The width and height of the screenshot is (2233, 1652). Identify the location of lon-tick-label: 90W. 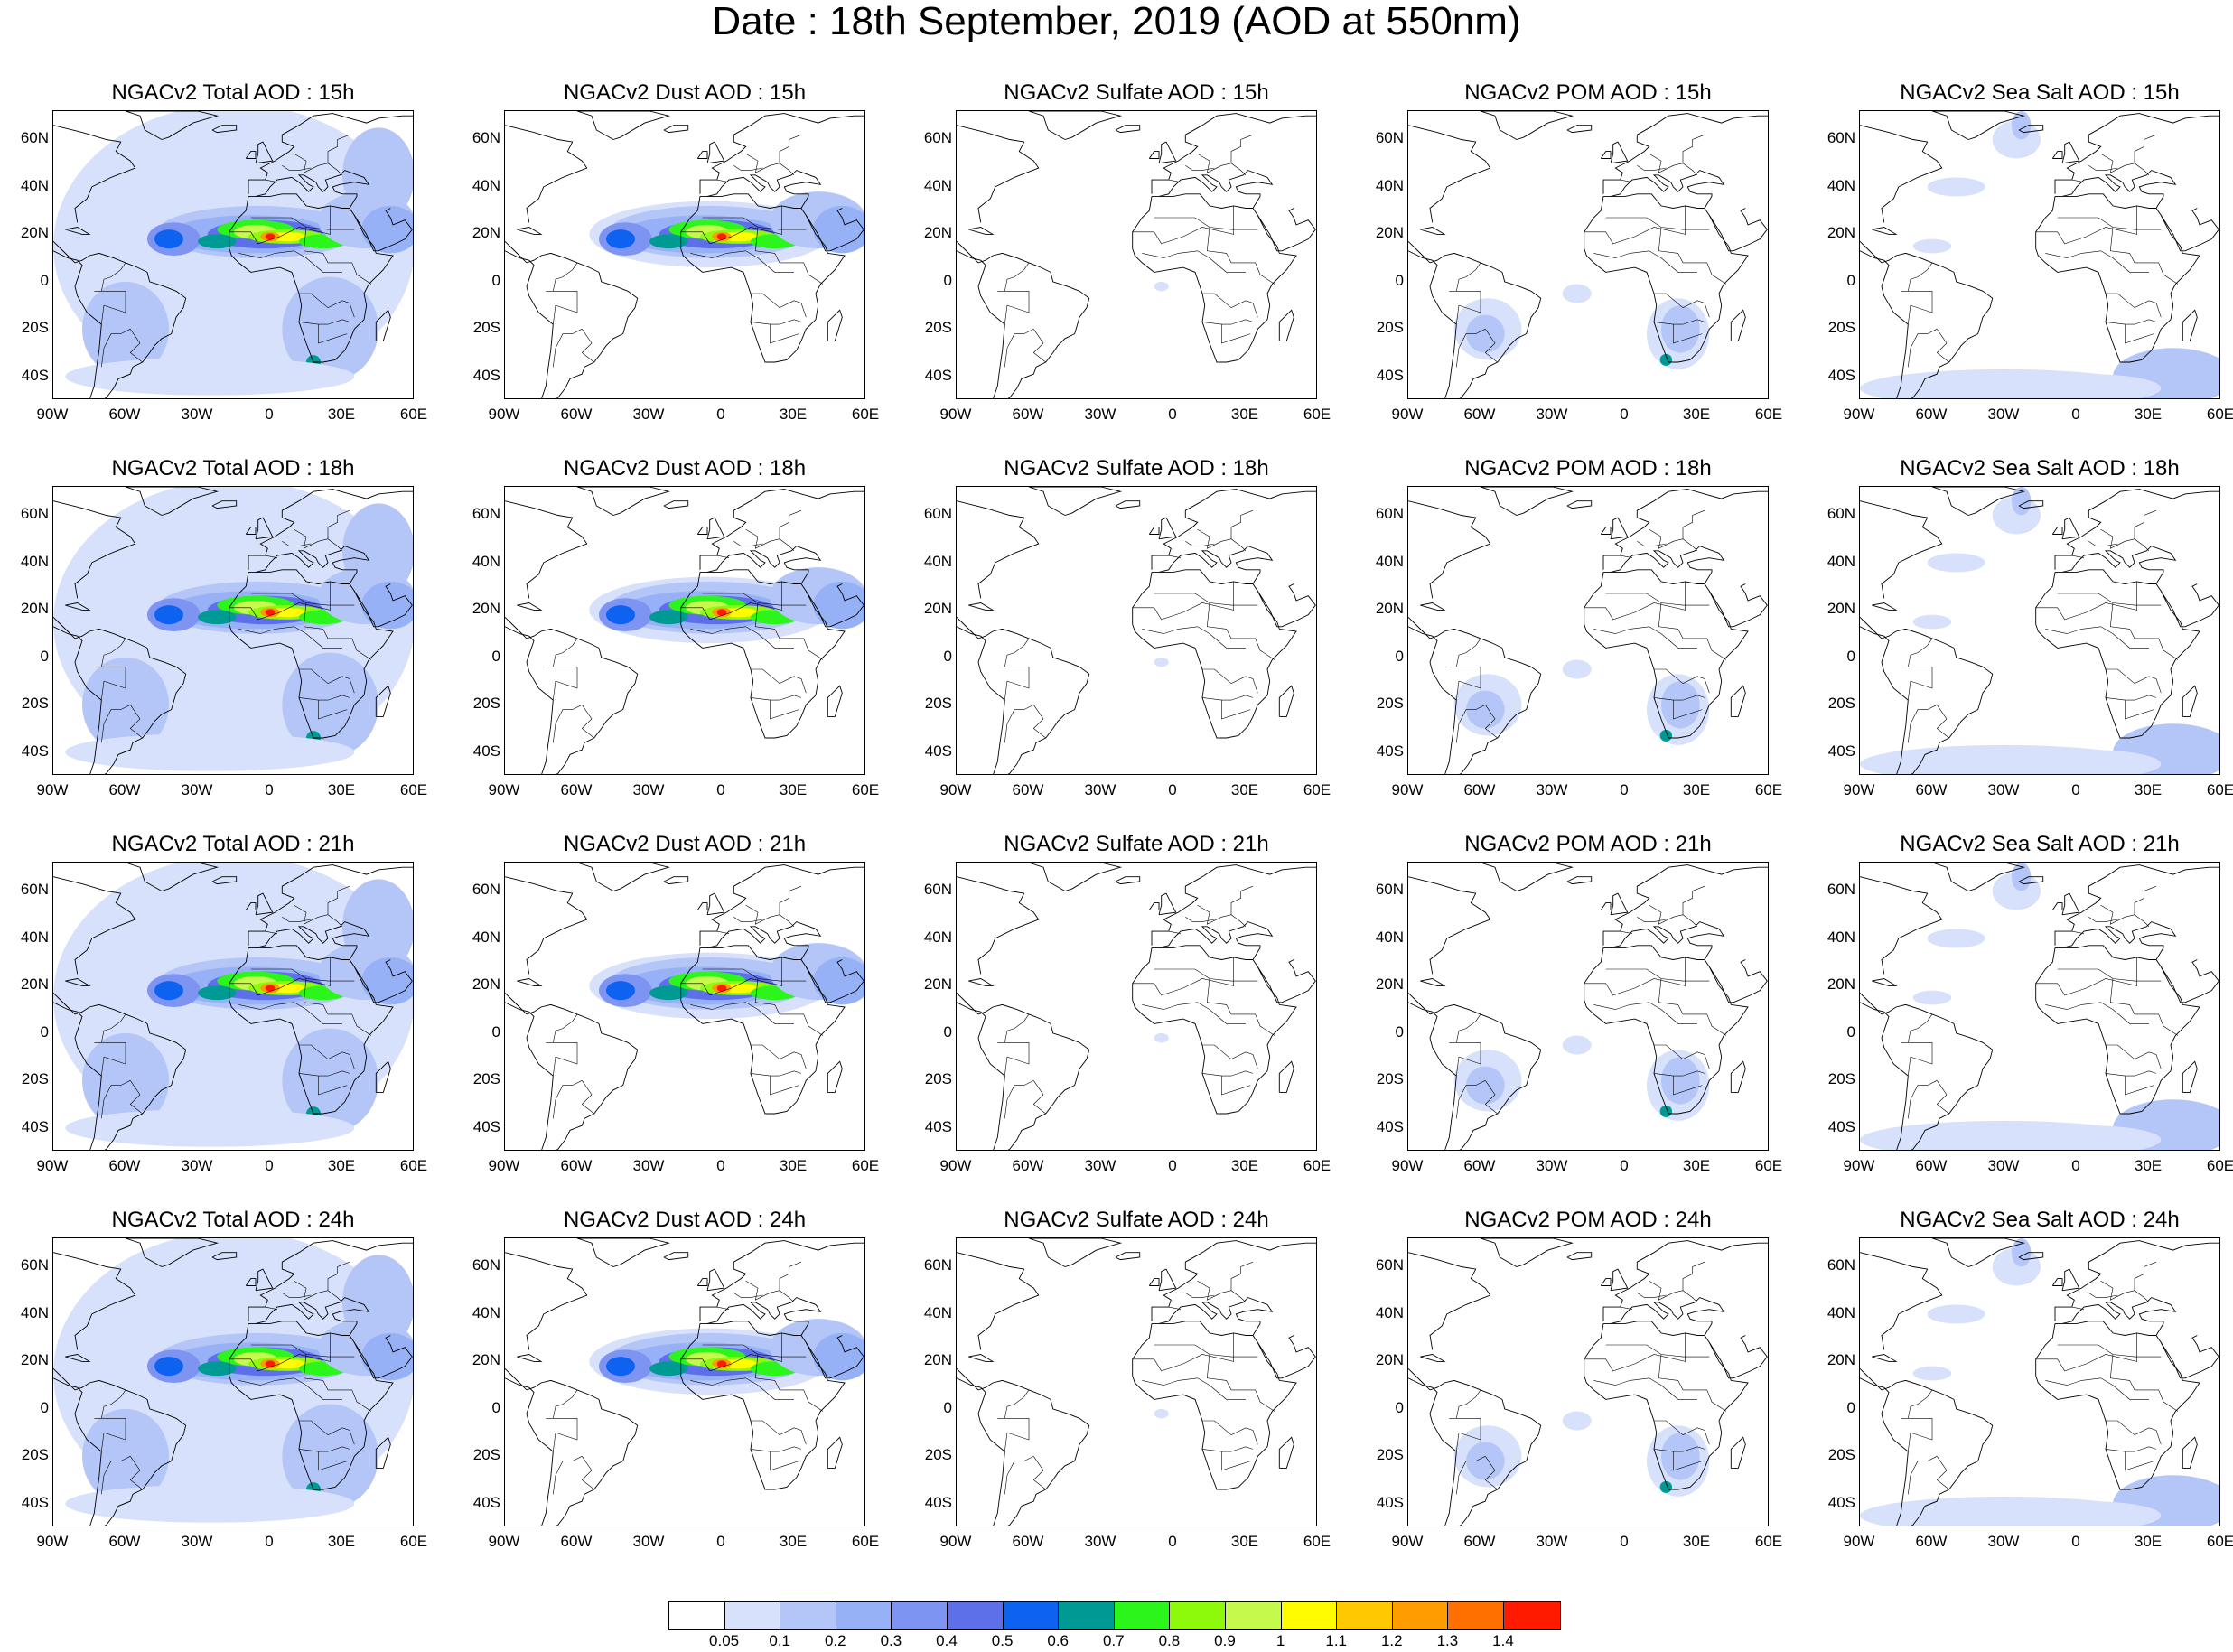
(1407, 1541).